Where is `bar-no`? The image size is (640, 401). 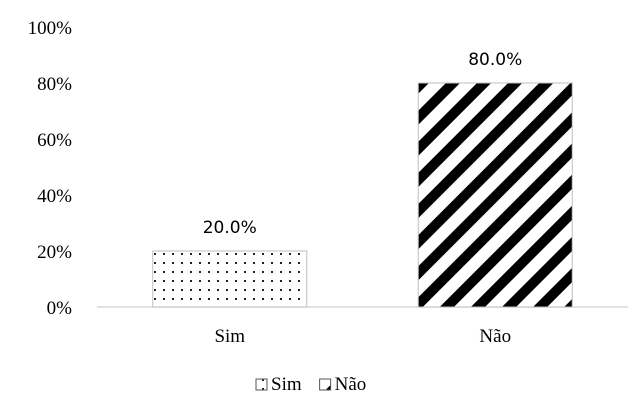 bar-no is located at coordinates (495, 195).